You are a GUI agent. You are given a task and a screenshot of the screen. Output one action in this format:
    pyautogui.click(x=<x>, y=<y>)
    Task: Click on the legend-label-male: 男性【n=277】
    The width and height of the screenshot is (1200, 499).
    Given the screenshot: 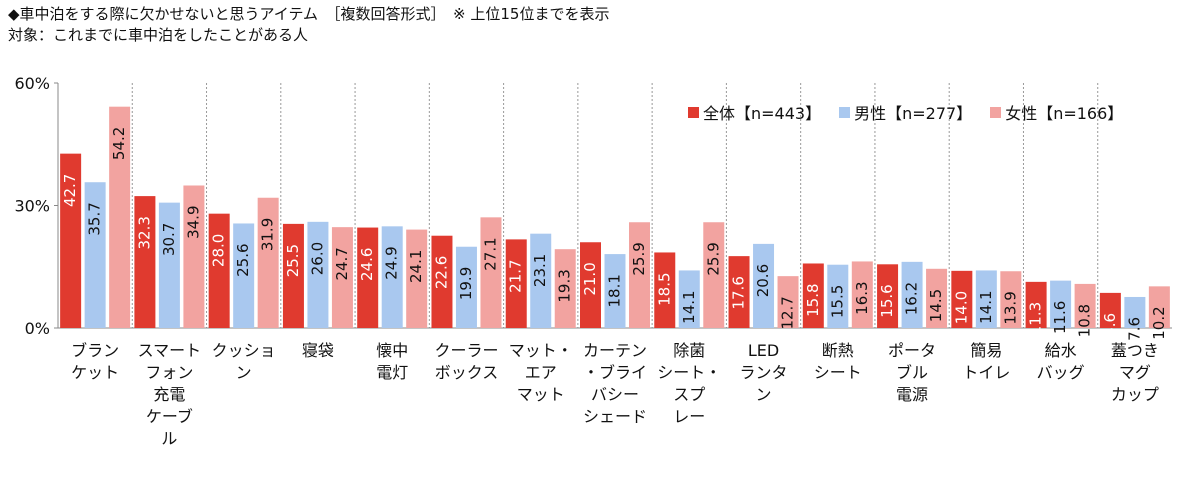 What is the action you would take?
    pyautogui.click(x=913, y=113)
    